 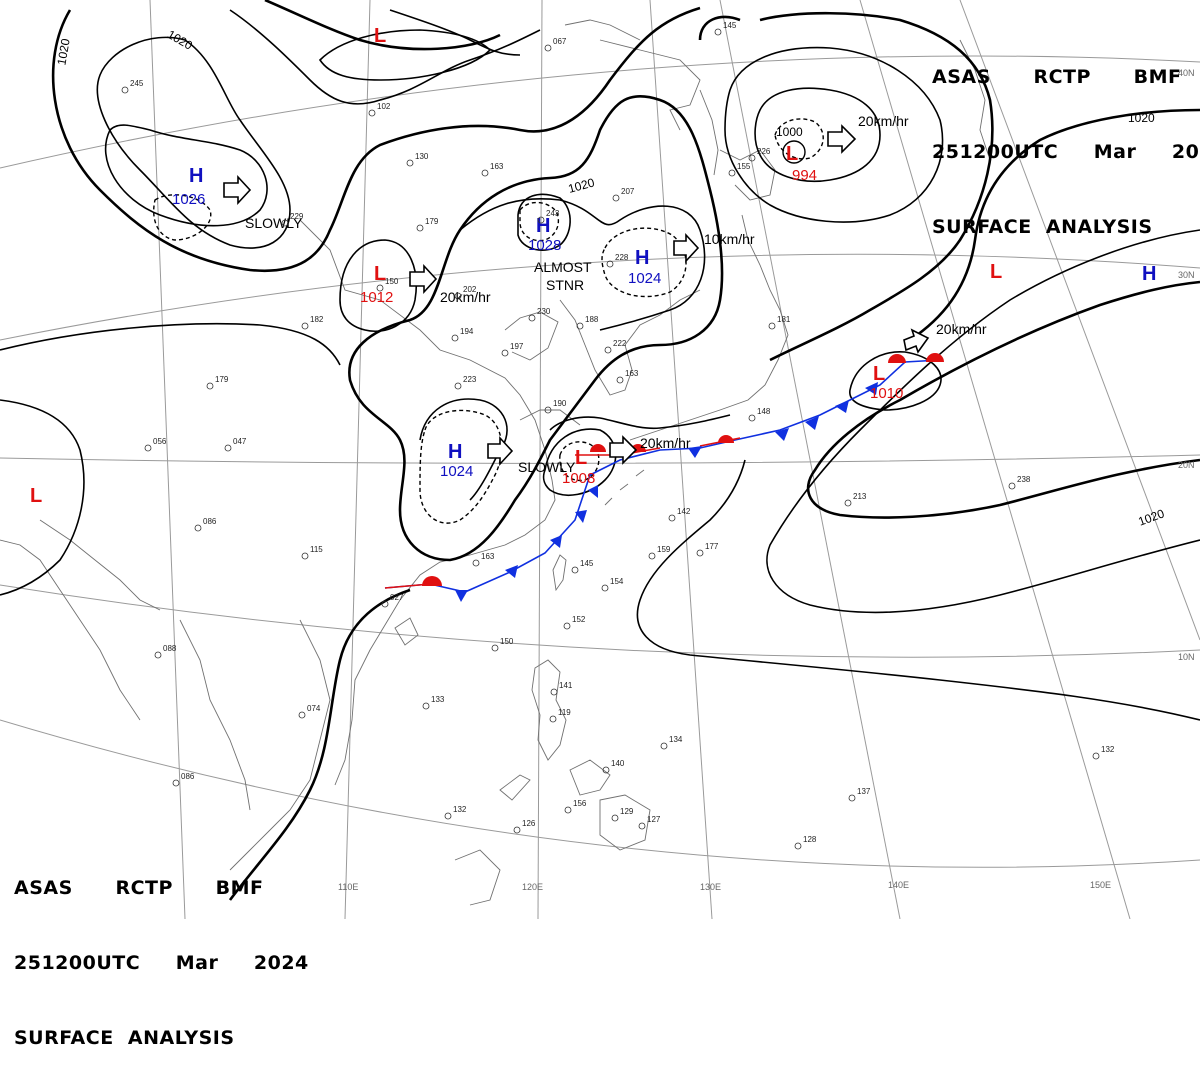 I want to click on station-pressure: 148, so click(x=764, y=411).